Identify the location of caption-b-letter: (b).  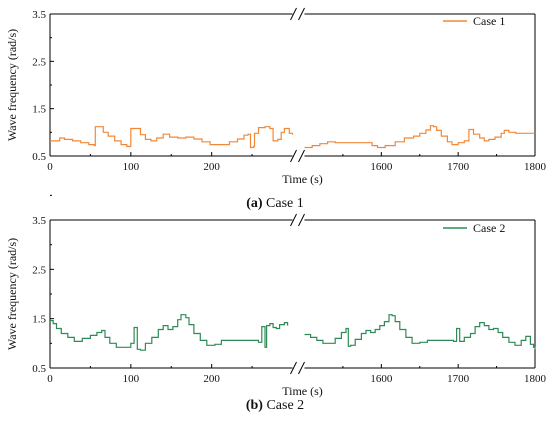
(254, 405).